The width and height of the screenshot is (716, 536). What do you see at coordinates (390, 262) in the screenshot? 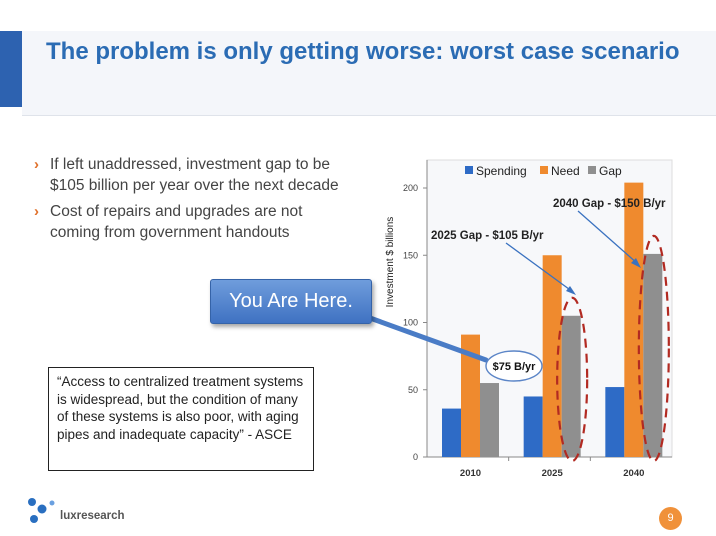
I see `y-axis-label: Investment $ billions` at bounding box center [390, 262].